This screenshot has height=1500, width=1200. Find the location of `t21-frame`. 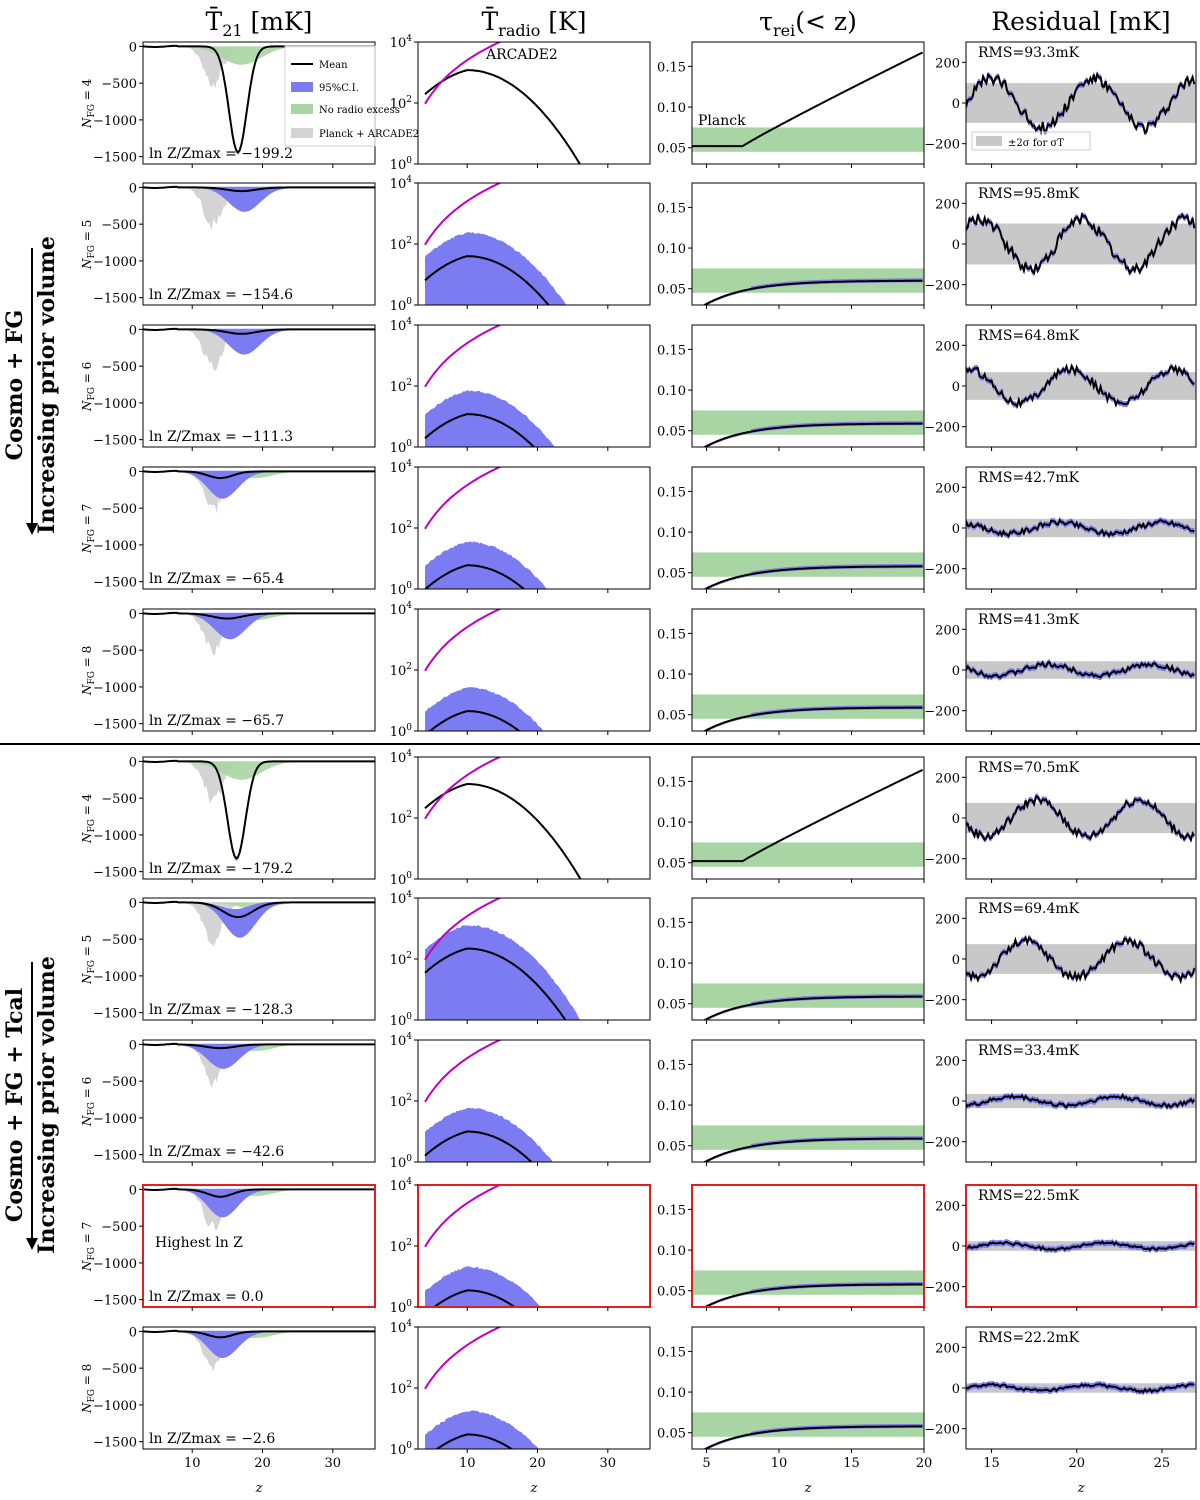

t21-frame is located at coordinates (259, 528).